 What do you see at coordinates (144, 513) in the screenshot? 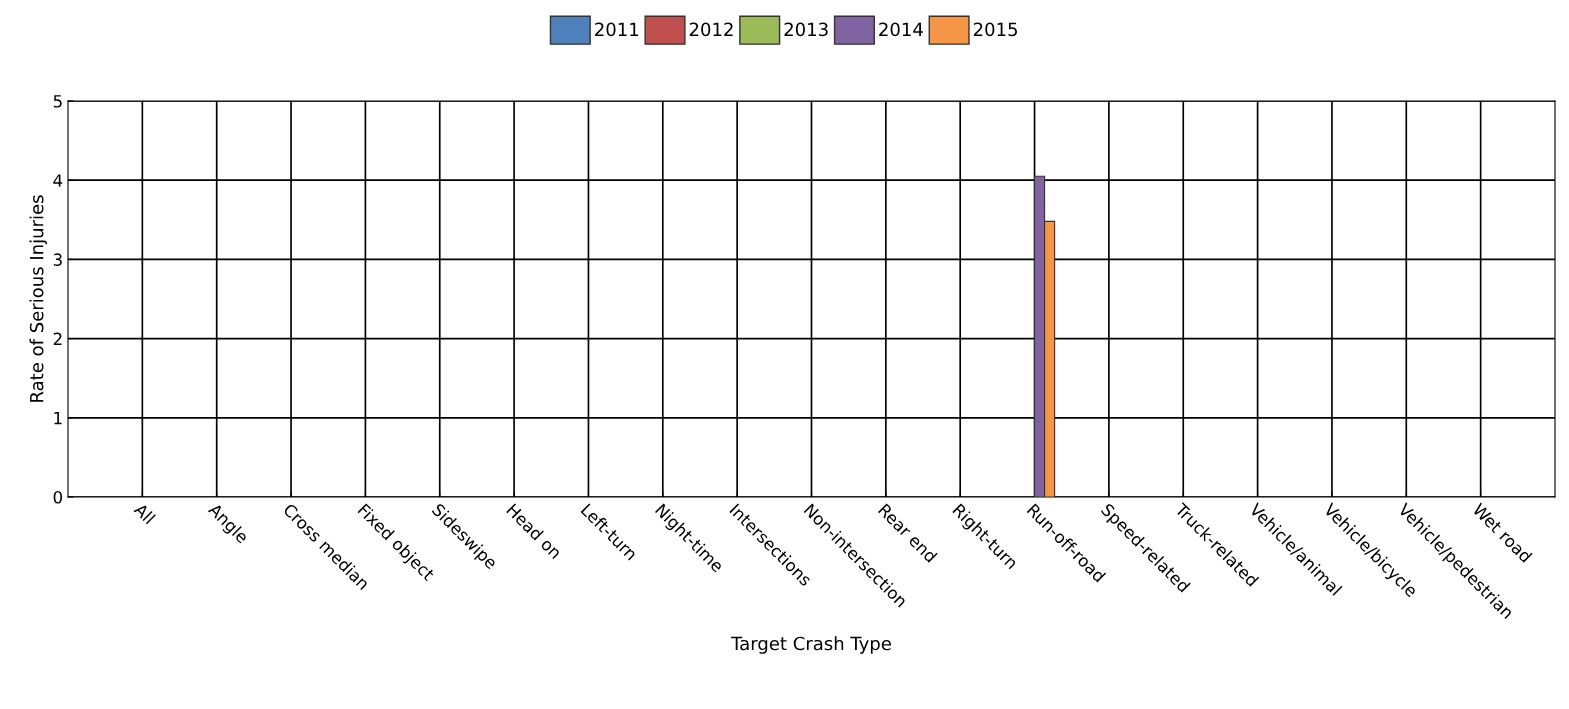
I see `x-tick-label: All` at bounding box center [144, 513].